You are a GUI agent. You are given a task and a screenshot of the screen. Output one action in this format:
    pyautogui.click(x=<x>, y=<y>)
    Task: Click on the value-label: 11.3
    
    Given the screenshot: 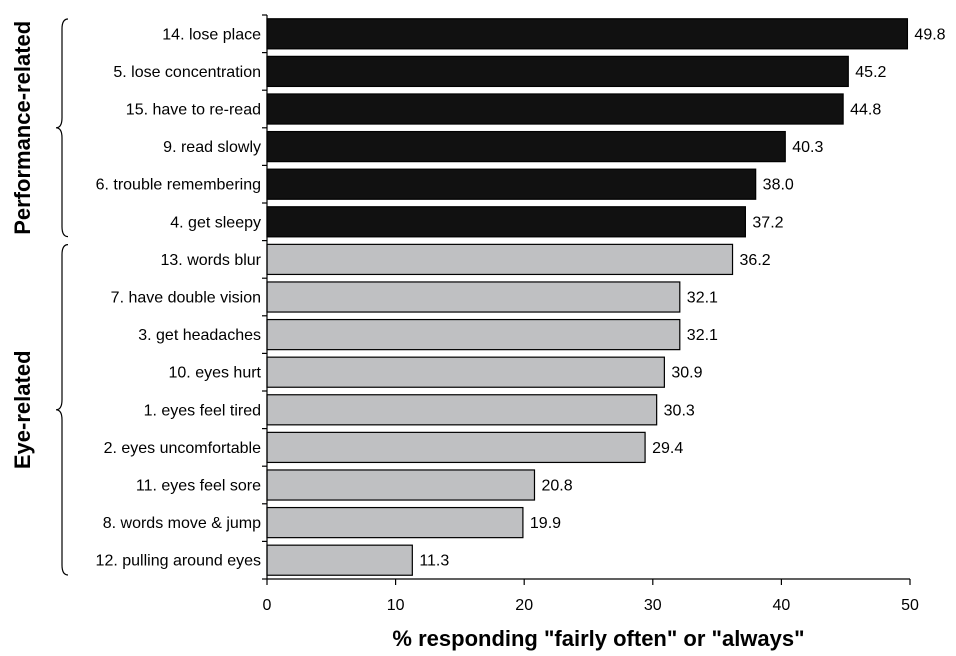 What is the action you would take?
    pyautogui.click(x=434, y=561)
    